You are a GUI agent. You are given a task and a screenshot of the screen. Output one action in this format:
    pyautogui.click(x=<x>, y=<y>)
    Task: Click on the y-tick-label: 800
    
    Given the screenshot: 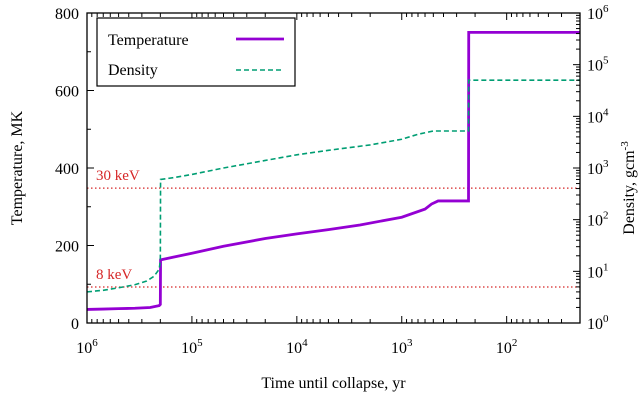 What is the action you would take?
    pyautogui.click(x=67, y=14)
    